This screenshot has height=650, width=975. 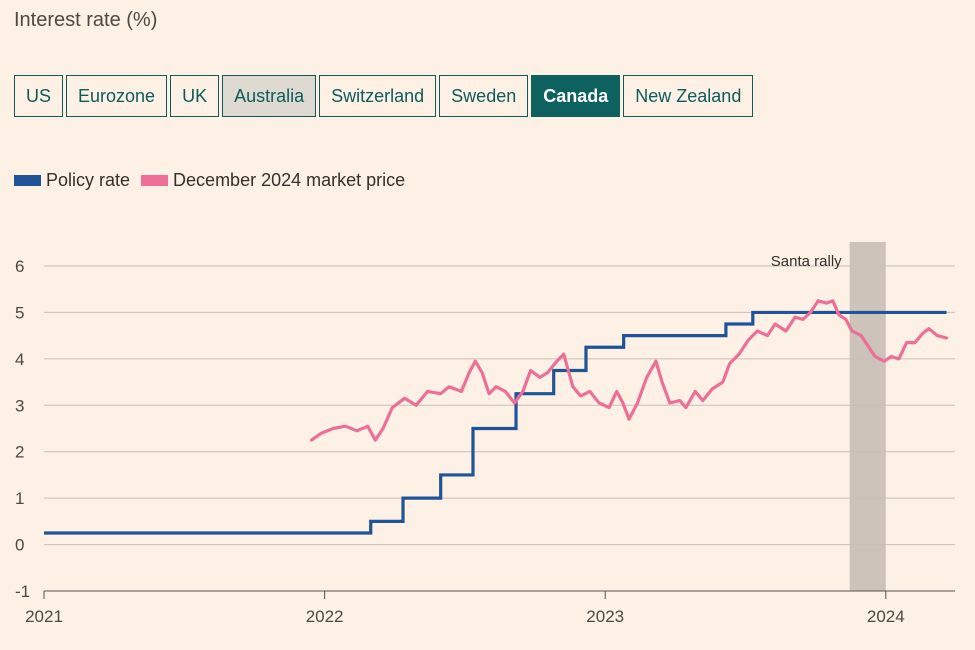 I want to click on tab-label: Switzerland, so click(x=378, y=95).